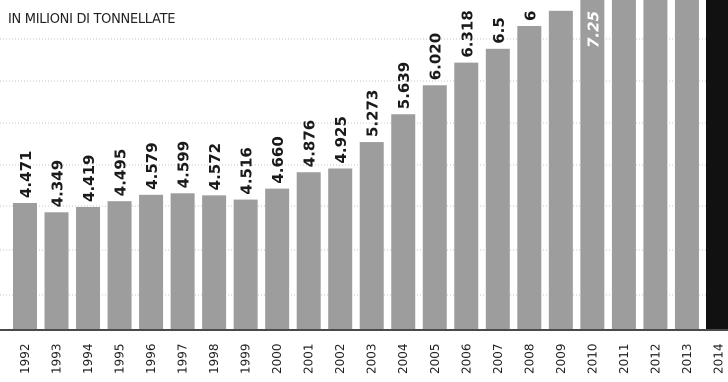 The height and width of the screenshot is (382, 728). I want to click on value-label-2004: 5.639, so click(404, 85).